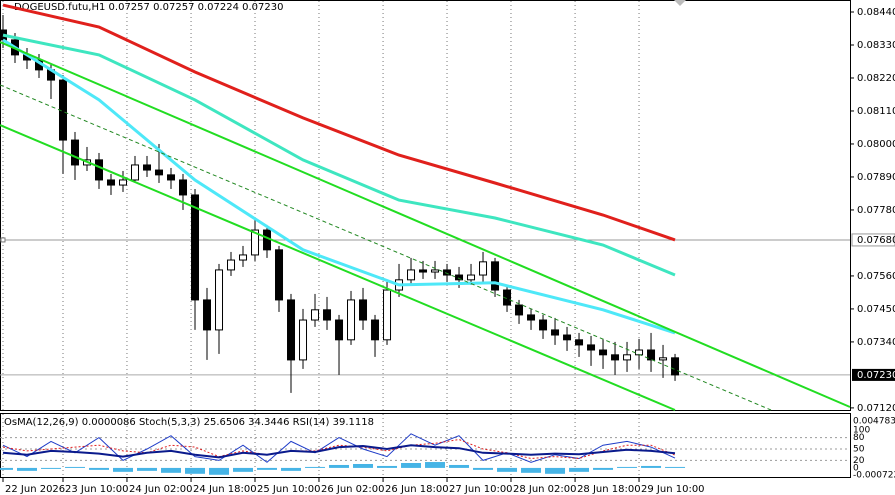 This screenshot has width=895, height=495. What do you see at coordinates (876, 111) in the screenshot?
I see `y-tick-label: 0.08110` at bounding box center [876, 111].